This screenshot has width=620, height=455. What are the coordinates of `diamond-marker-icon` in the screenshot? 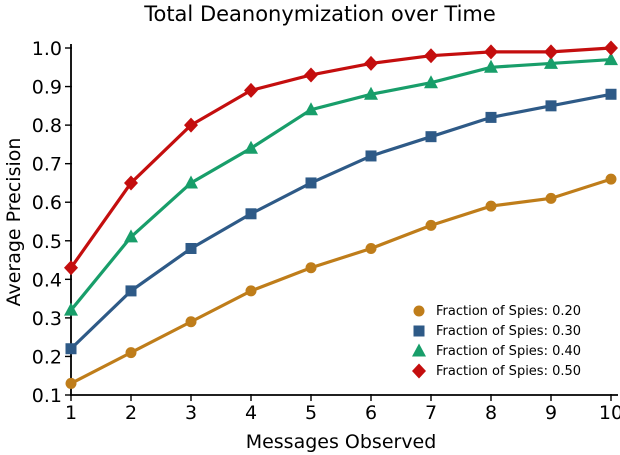 It's located at (419, 371).